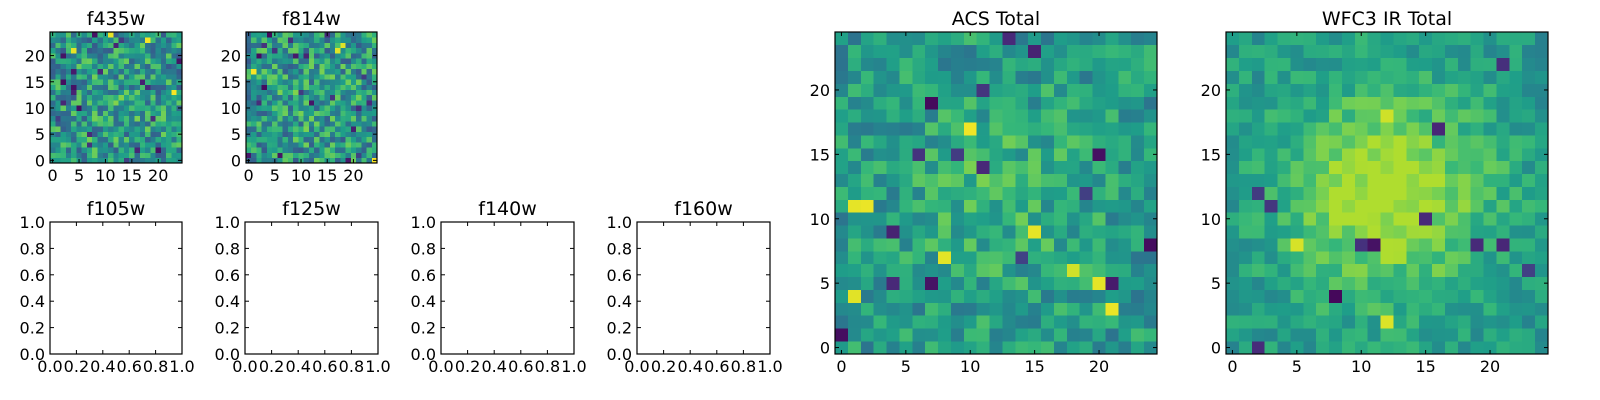 The image size is (1600, 400). I want to click on x-tick-label: 0.2, so click(663, 366).